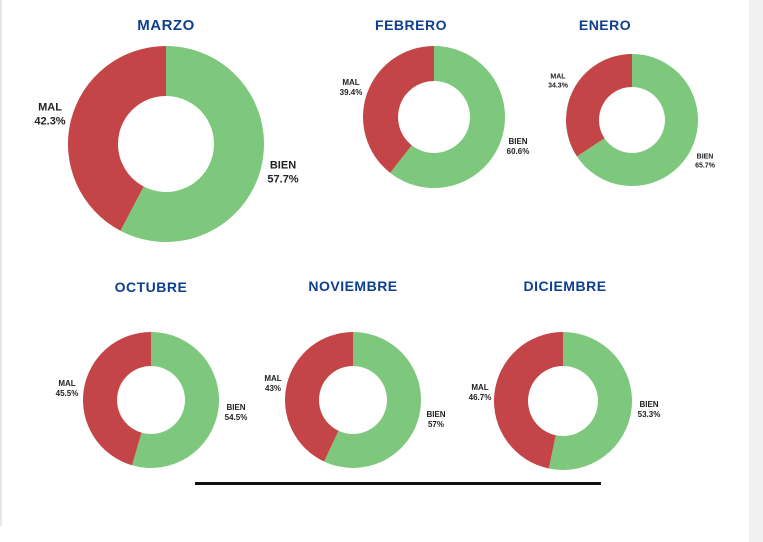 Image resolution: width=763 pixels, height=542 pixels. What do you see at coordinates (372, 400) in the screenshot?
I see `slice-bien-noviembre` at bounding box center [372, 400].